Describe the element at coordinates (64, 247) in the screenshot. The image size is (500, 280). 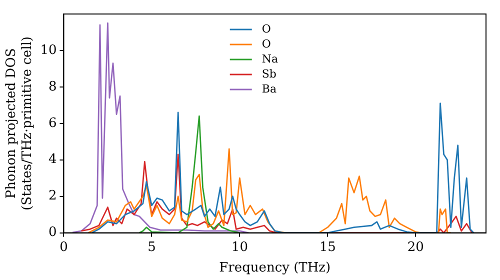
I see `x-tick-label: 0` at that location.